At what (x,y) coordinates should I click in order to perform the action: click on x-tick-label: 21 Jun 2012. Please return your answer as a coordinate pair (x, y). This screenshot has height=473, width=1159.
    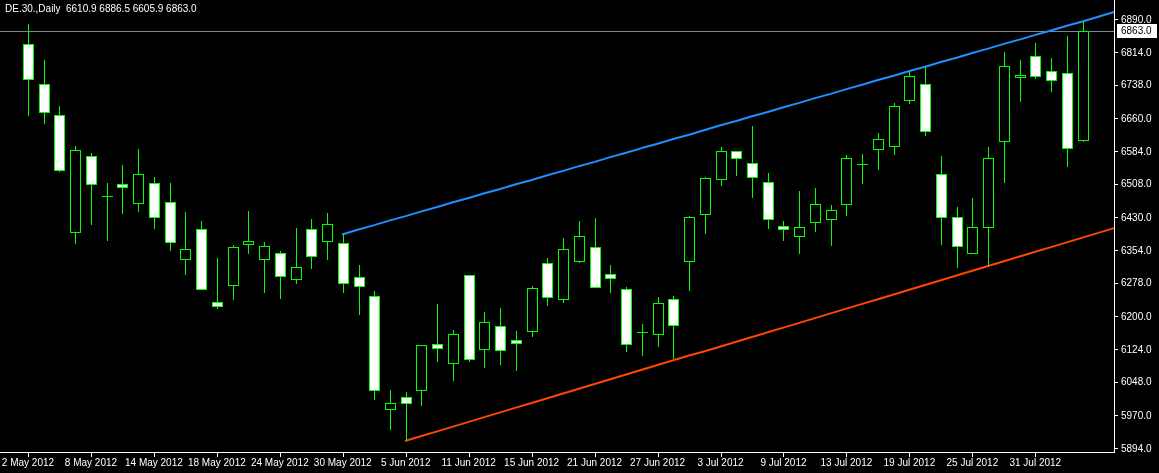
    Looking at the image, I should click on (595, 462).